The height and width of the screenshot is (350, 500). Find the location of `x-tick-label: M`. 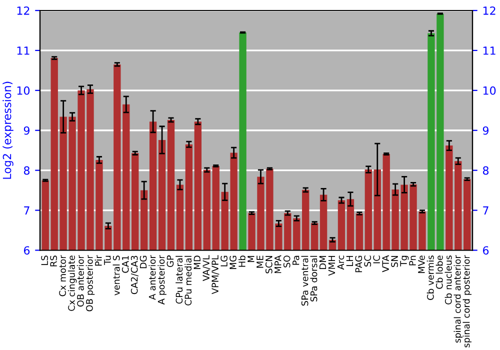

x-tick-label: M is located at coordinates (251, 259).